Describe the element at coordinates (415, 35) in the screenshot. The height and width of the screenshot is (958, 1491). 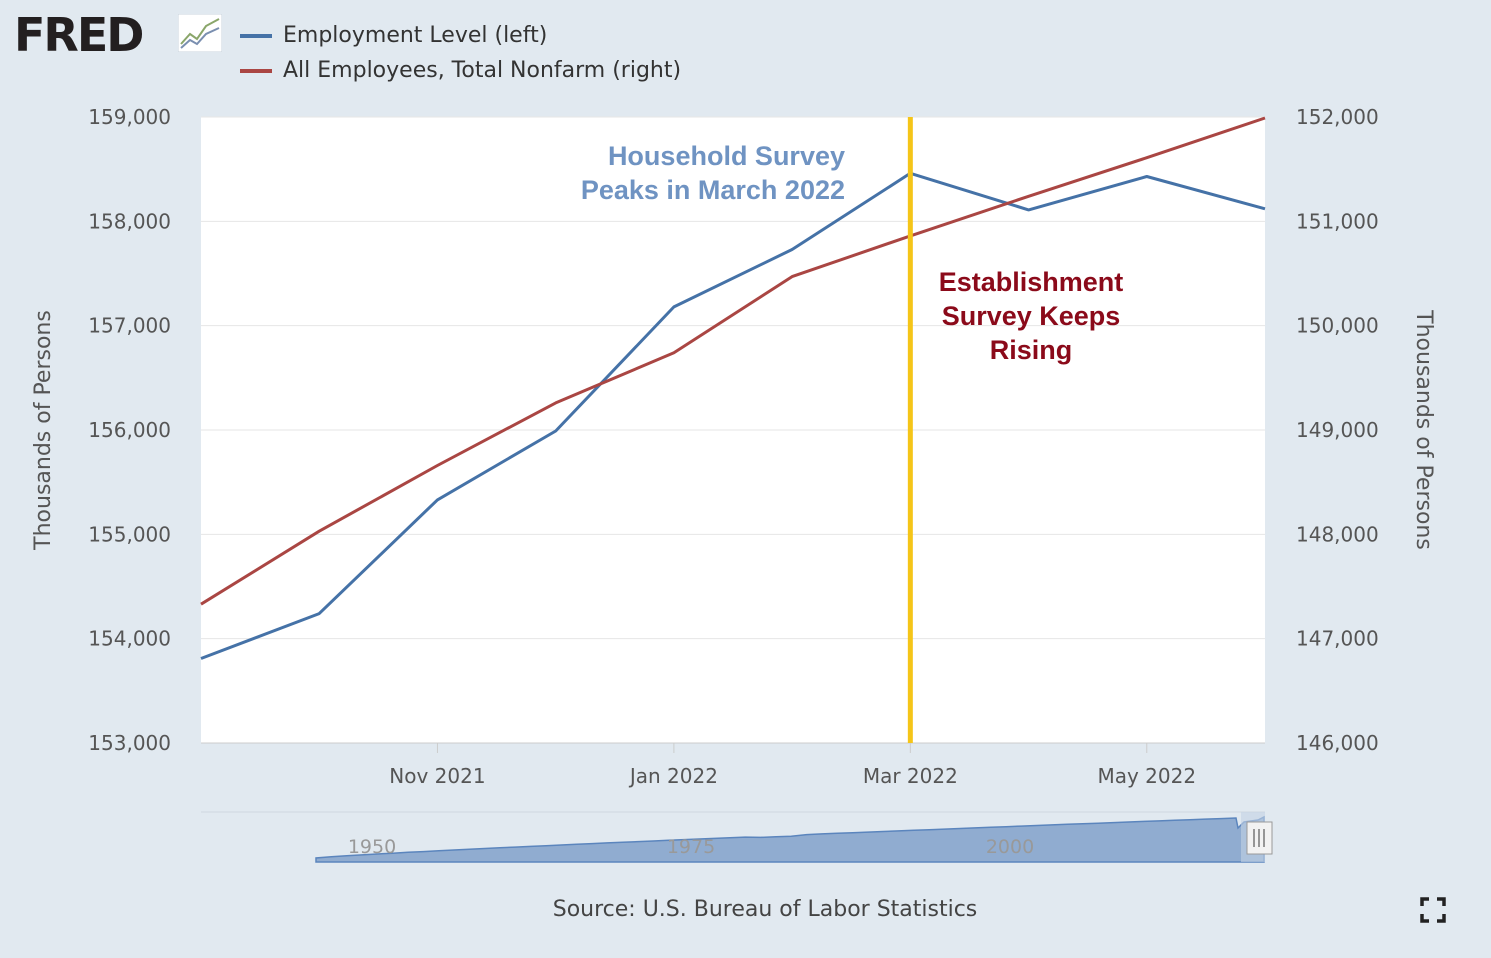
I see `legend-label: Employment Level (left)` at that location.